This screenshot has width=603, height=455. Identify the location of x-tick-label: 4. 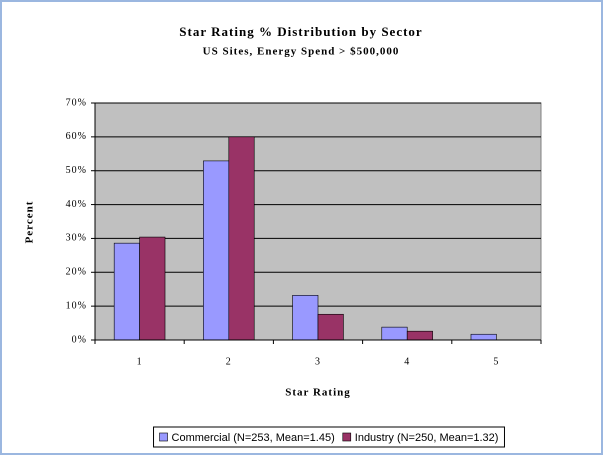
(407, 361).